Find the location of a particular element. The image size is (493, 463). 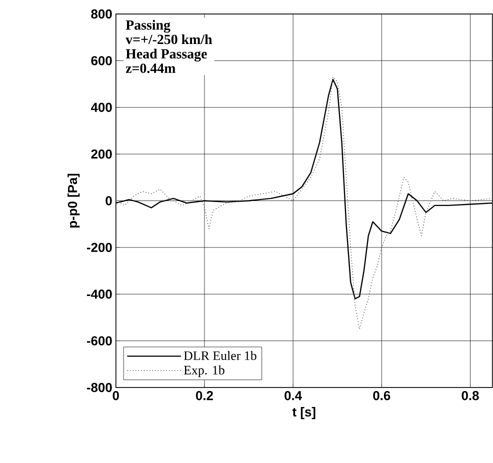

x-tick-label: 0.4 is located at coordinates (293, 395).